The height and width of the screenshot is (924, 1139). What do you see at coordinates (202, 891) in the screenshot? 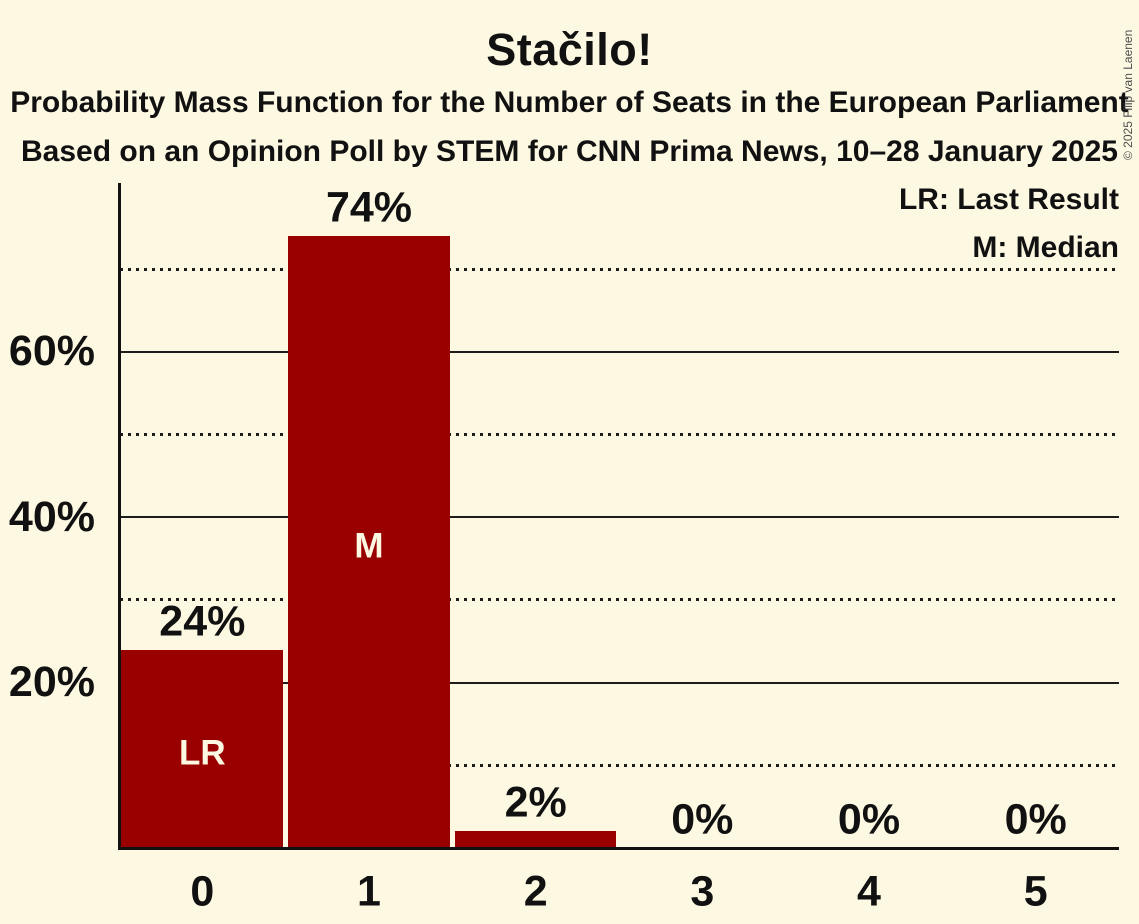
I see `x-tick-label-0: 0` at bounding box center [202, 891].